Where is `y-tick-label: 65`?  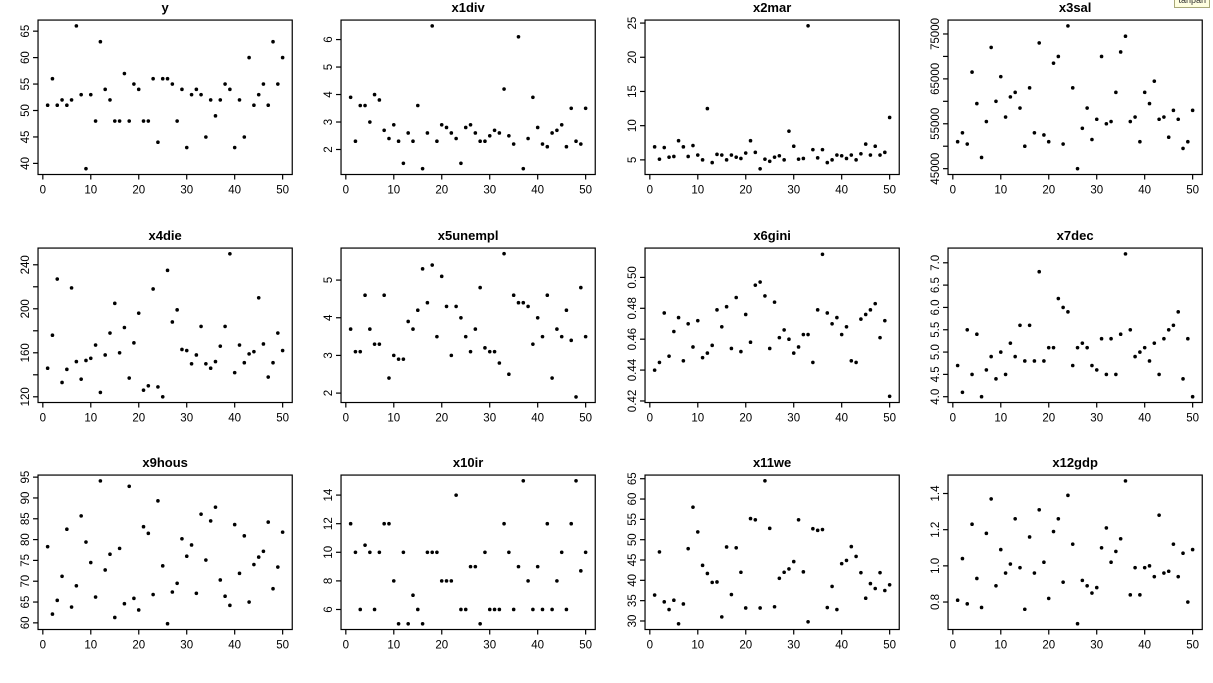 y-tick-label: 65 is located at coordinates (26, 602).